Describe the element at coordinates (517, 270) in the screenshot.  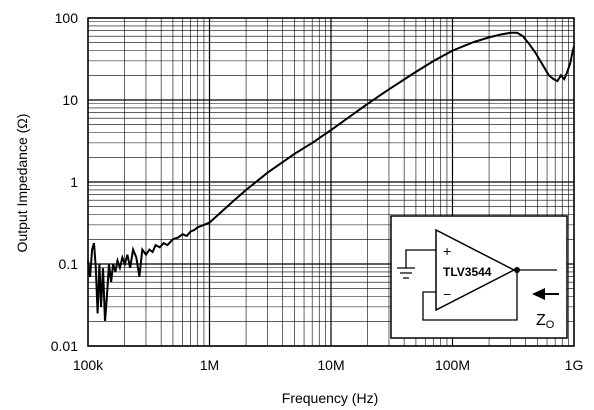
I see `output-node-dot` at that location.